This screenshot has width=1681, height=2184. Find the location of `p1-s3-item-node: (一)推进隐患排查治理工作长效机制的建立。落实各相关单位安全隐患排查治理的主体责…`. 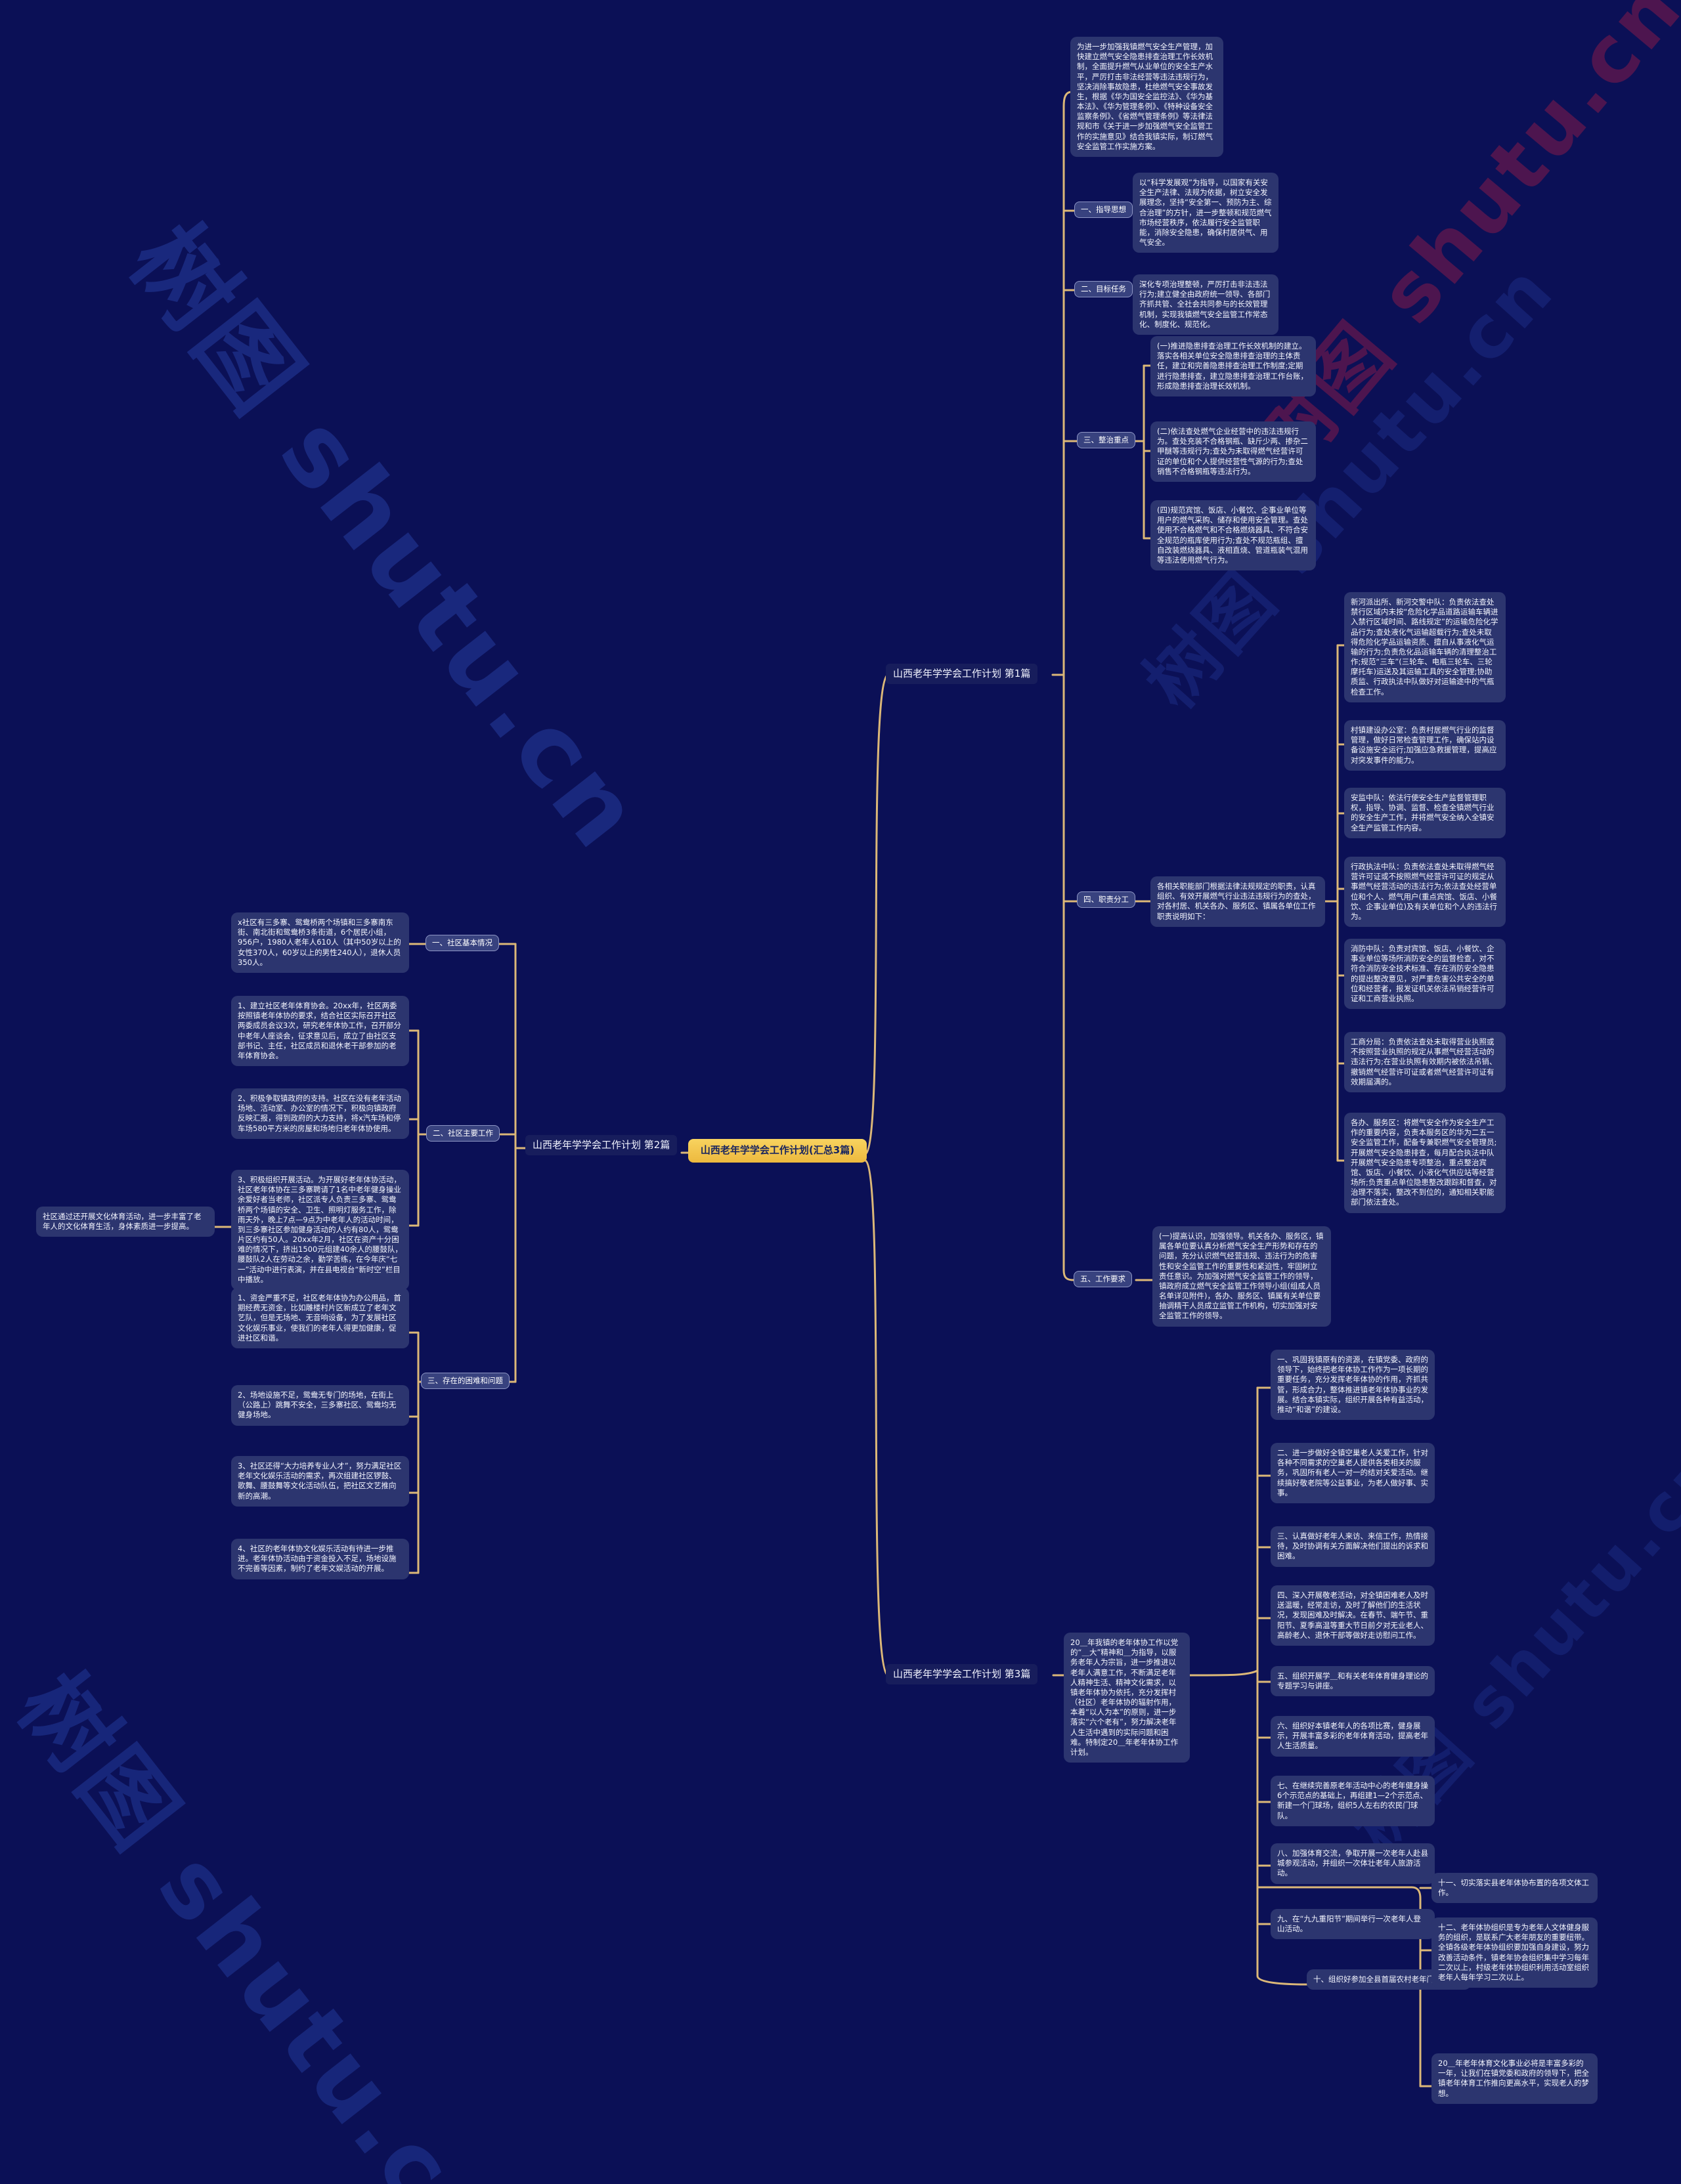

p1-s3-item-node: (一)推进隐患排查治理工作长效机制的建立。落实各相关单位安全隐患排查治理的主体责… is located at coordinates (1233, 366).